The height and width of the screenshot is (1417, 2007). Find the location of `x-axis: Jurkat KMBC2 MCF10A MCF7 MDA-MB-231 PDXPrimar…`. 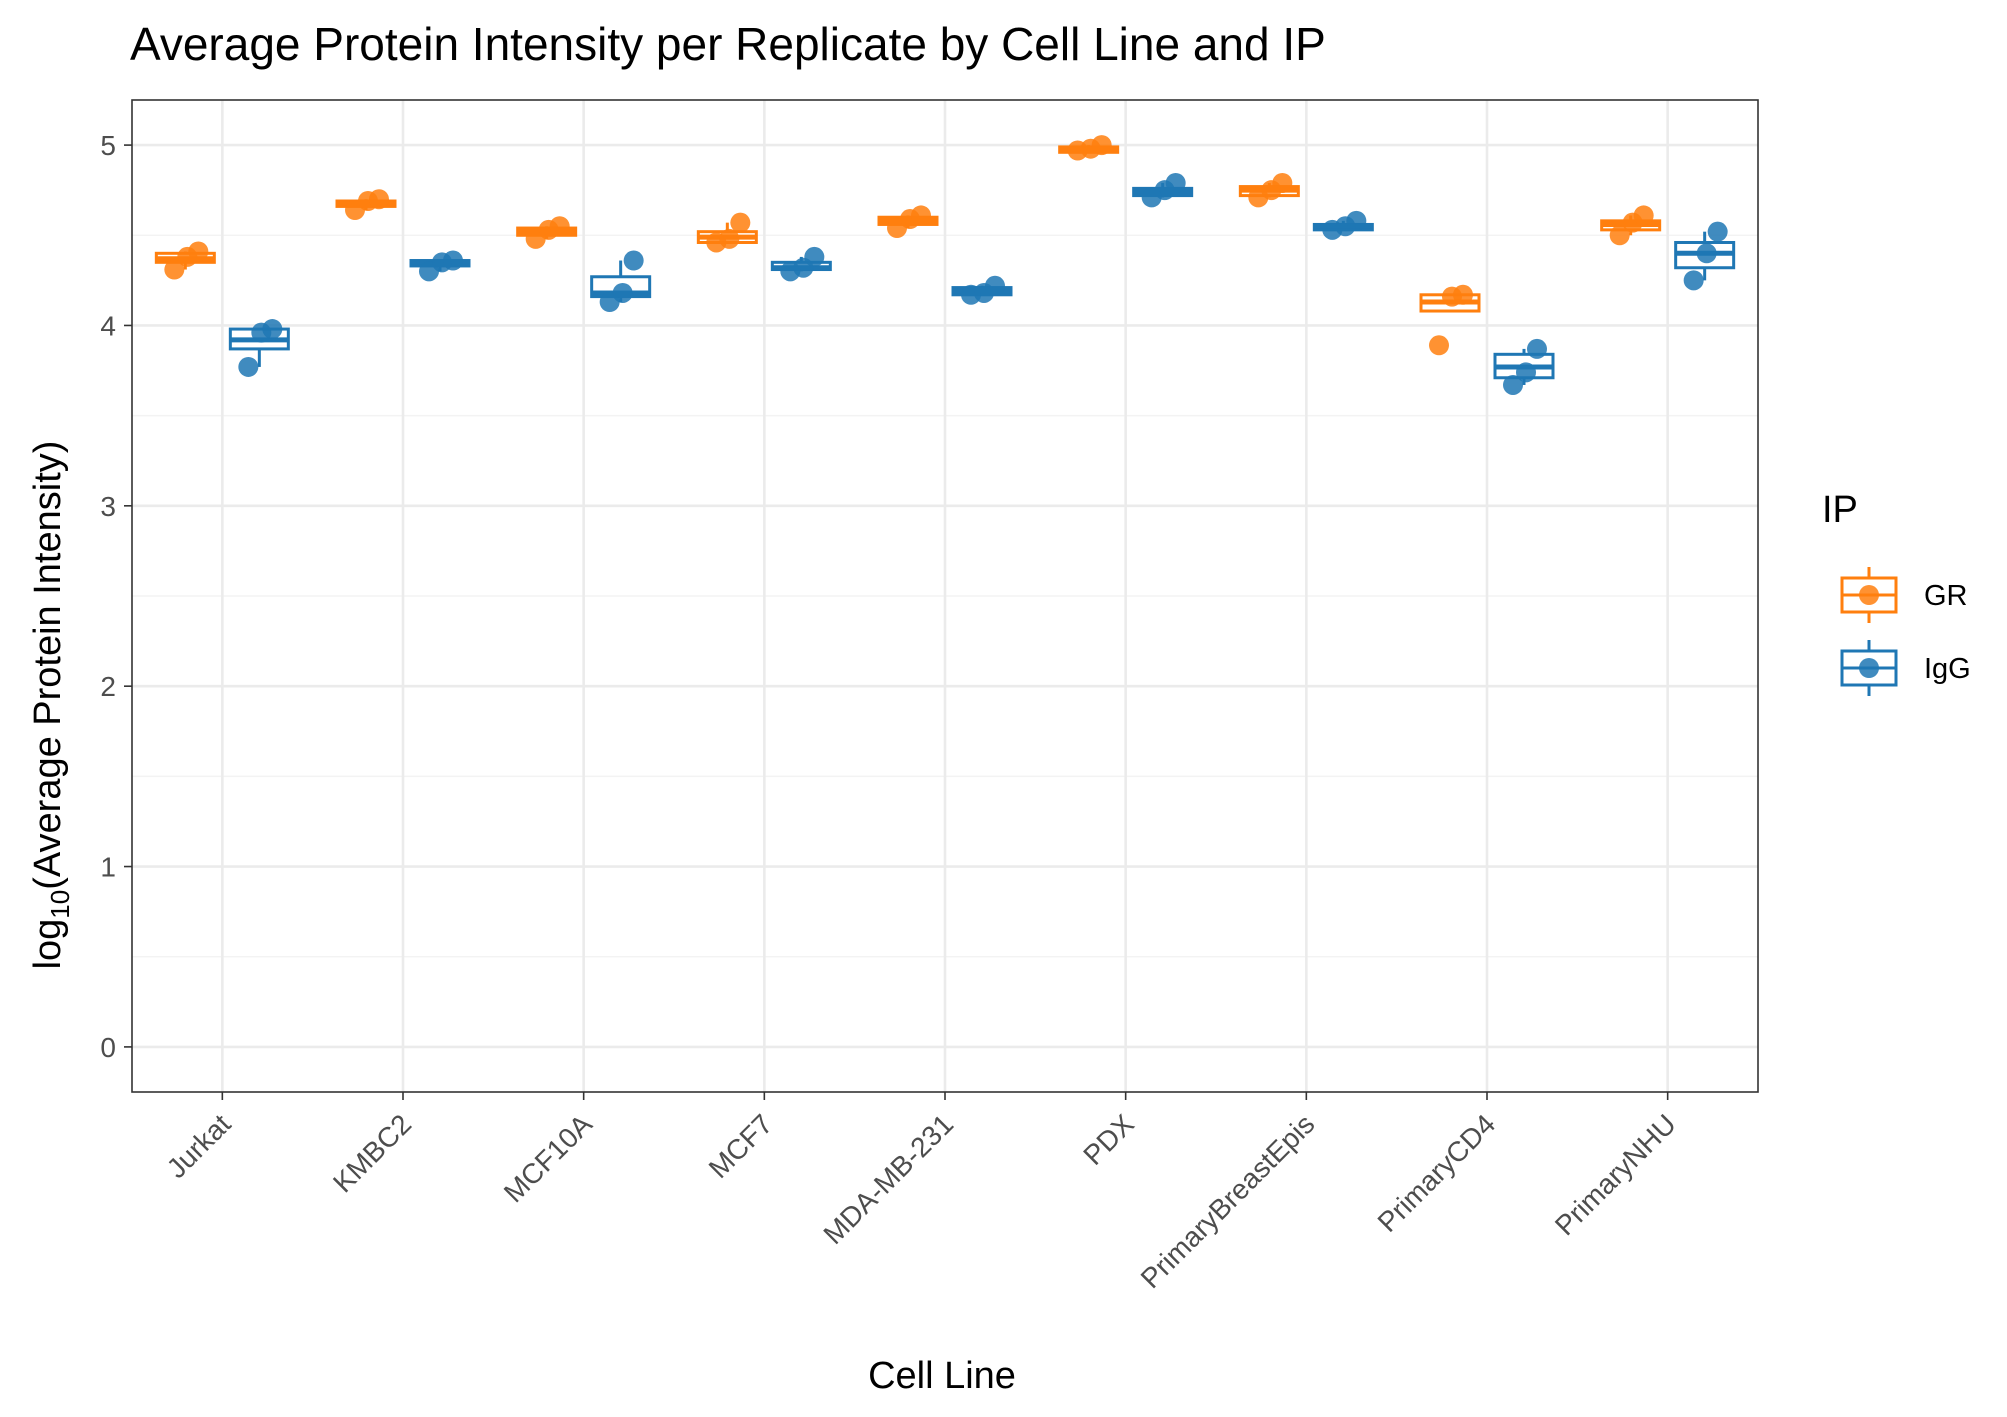

x-axis: Jurkat KMBC2 MCF10A MCF7 MDA-MB-231 PDXPrimar… is located at coordinates (921, 1193).